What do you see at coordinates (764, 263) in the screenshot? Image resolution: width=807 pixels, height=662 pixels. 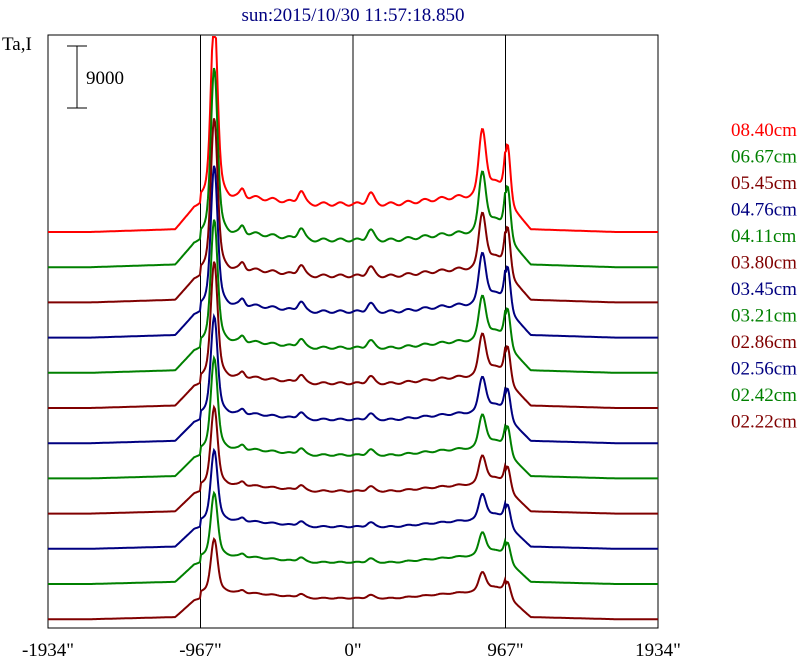 I see `legend-entry-5: 03.80cm` at bounding box center [764, 263].